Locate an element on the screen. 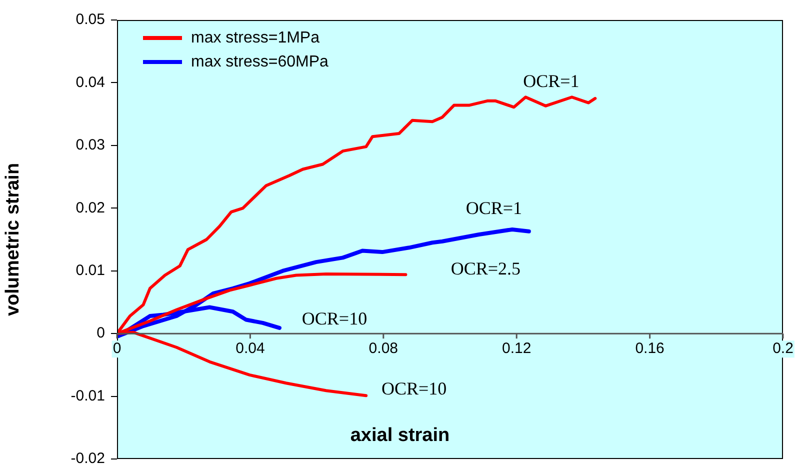 This screenshot has height=474, width=798. y-tick-label: 0.04 is located at coordinates (90, 82).